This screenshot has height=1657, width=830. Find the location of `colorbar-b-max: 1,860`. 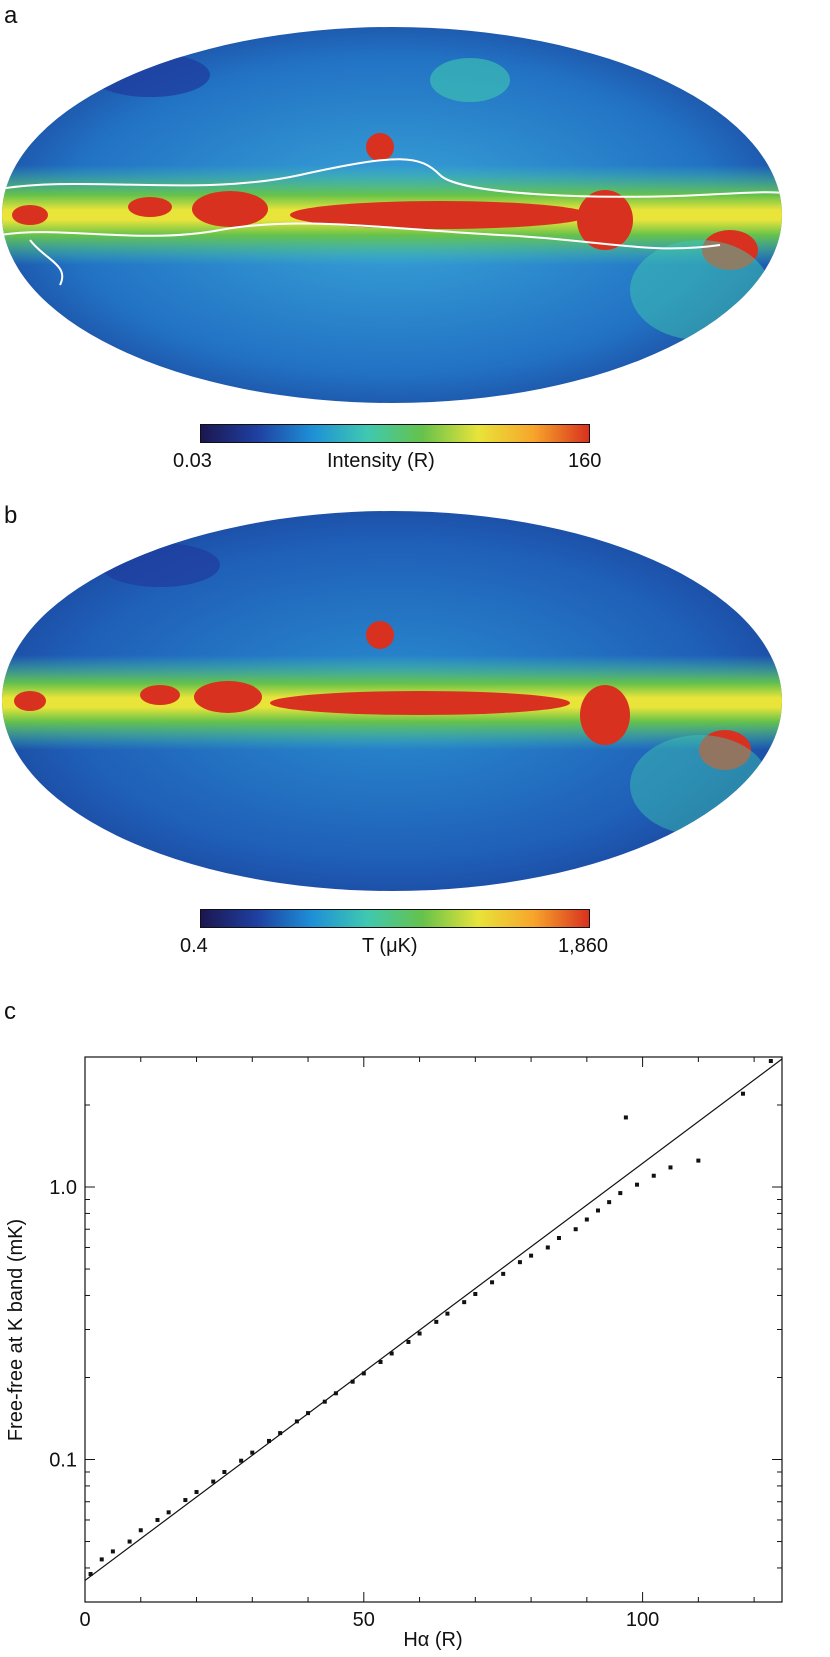

colorbar-b-max: 1,860 is located at coordinates (583, 946).